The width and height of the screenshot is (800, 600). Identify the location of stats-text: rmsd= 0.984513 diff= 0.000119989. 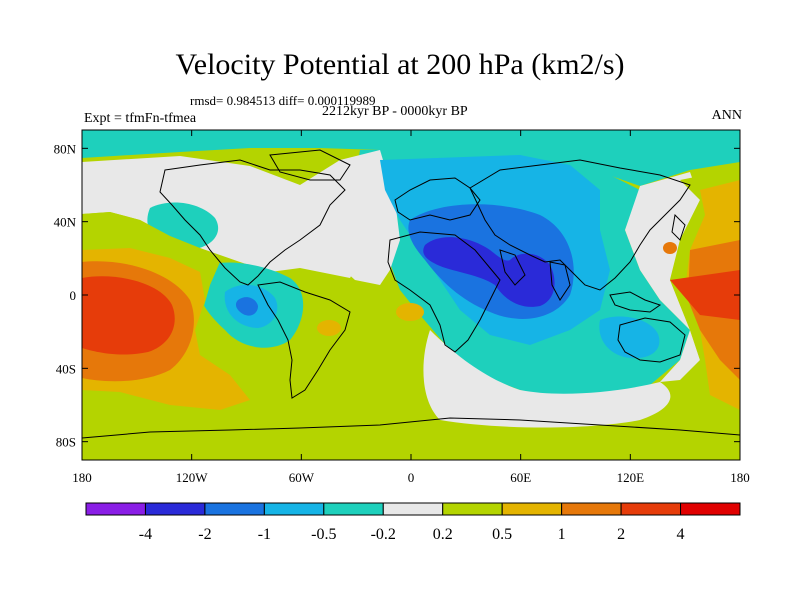
(283, 100).